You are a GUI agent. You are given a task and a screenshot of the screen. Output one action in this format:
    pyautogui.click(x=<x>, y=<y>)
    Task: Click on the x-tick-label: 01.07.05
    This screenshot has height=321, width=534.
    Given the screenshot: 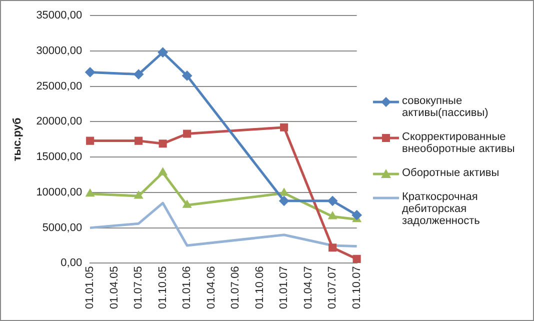 What is the action you would take?
    pyautogui.click(x=138, y=288)
    